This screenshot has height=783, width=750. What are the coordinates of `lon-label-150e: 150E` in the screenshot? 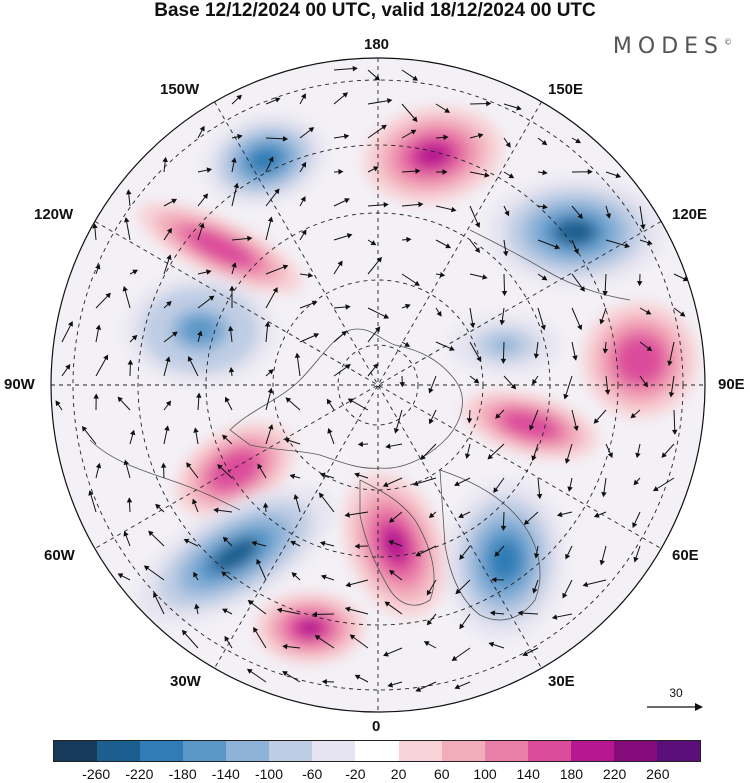 It's located at (566, 89).